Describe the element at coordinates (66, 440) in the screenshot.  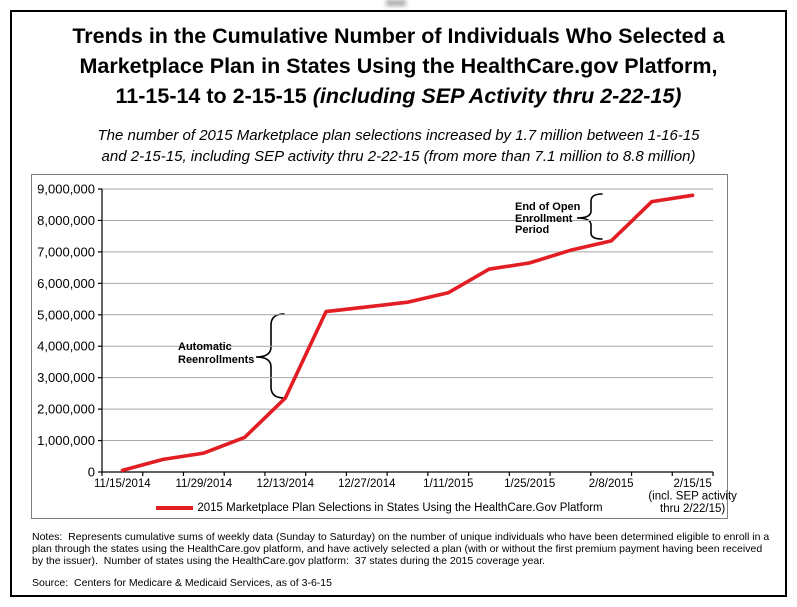
I see `y-axis-label: 1,000,000` at that location.